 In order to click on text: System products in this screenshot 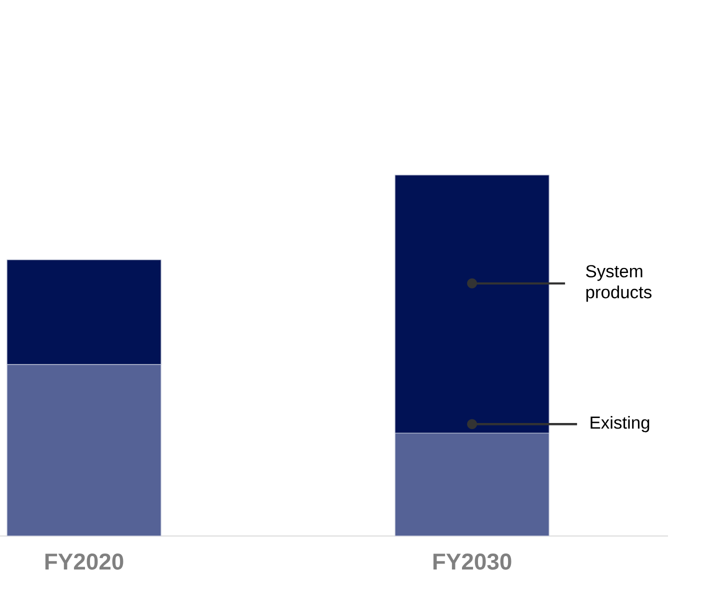, I will do `click(619, 283)`.